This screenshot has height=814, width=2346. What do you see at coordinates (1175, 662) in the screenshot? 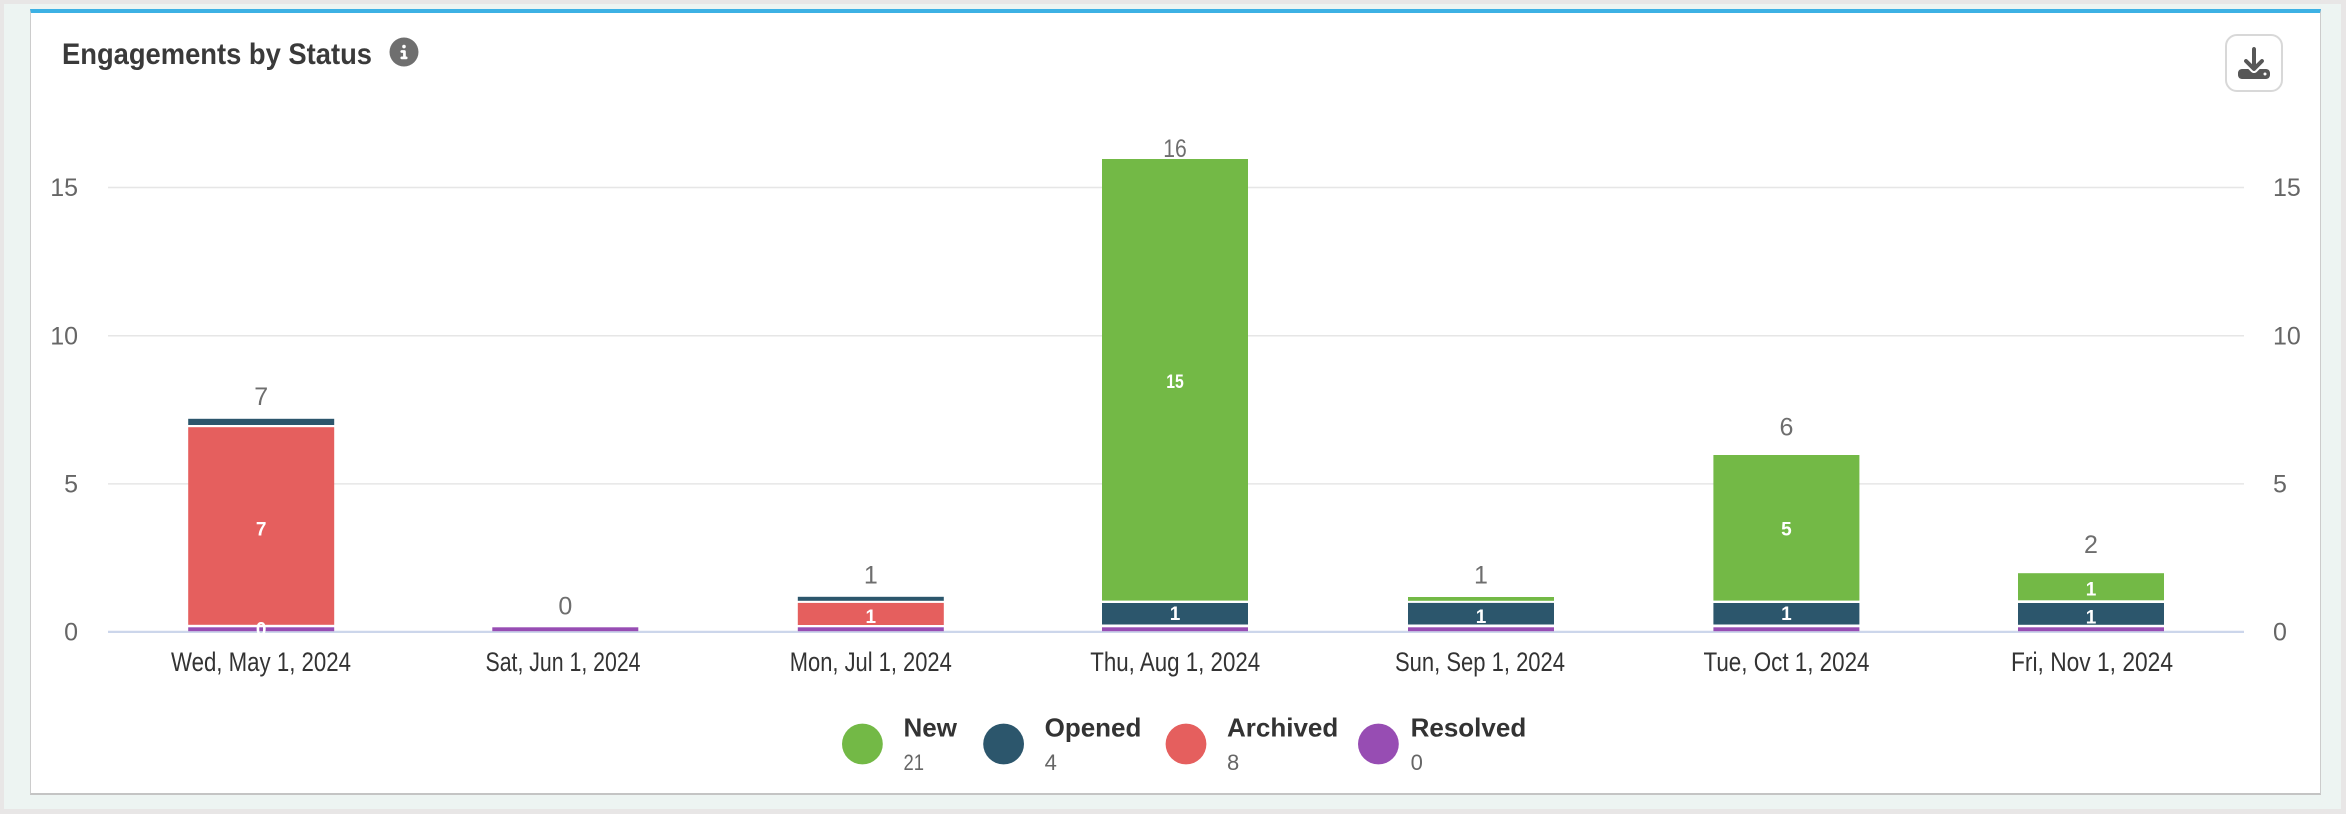
I see `svg-text: Thu, Aug 1, 2024` at bounding box center [1175, 662].